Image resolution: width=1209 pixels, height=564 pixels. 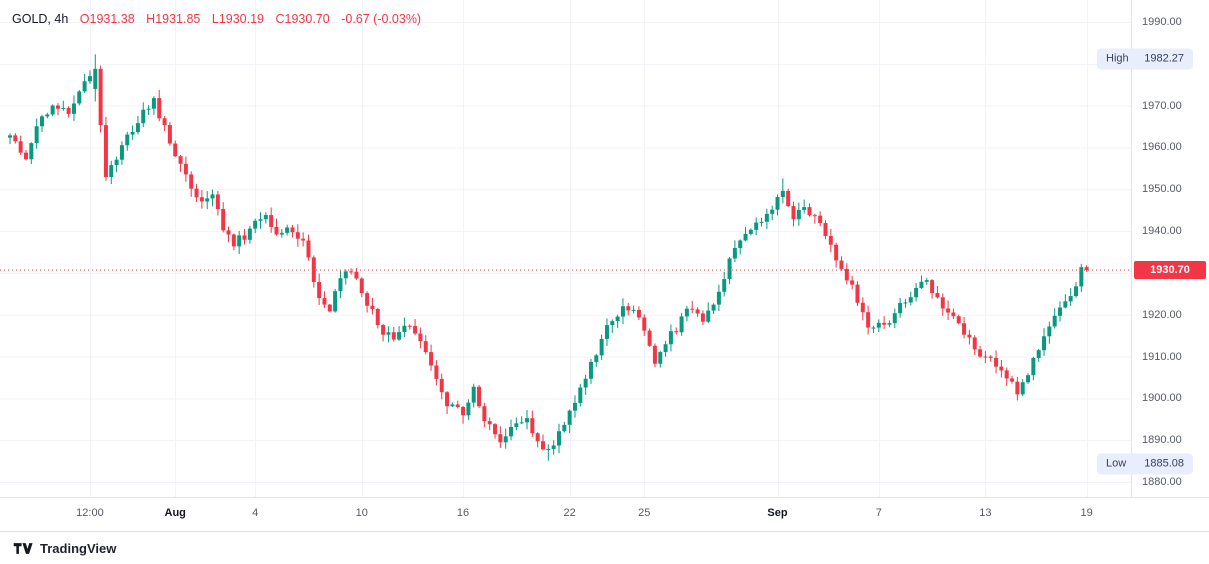 What do you see at coordinates (463, 513) in the screenshot?
I see `time-tick-label: 16` at bounding box center [463, 513].